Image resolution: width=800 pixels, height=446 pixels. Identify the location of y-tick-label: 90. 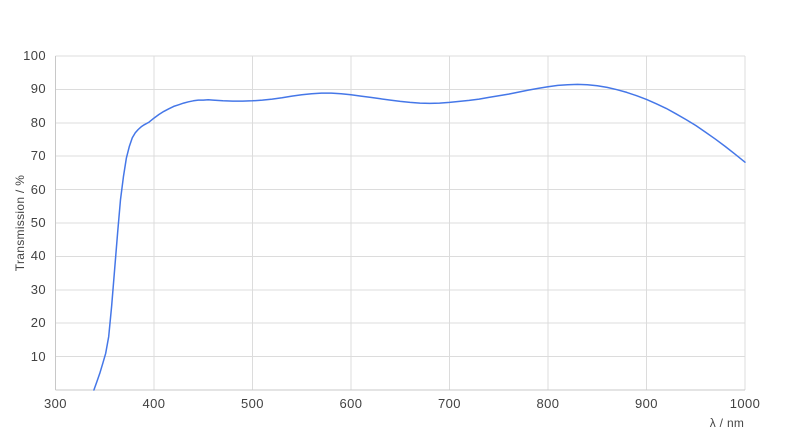
(38, 89).